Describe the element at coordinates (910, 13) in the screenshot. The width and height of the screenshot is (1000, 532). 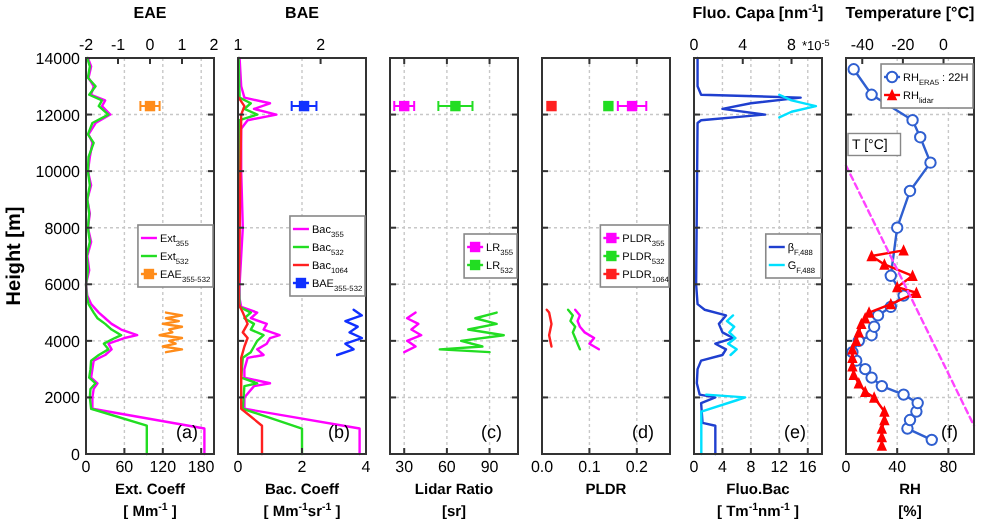
I see `x2-axis-title: Temperature [°C]` at that location.